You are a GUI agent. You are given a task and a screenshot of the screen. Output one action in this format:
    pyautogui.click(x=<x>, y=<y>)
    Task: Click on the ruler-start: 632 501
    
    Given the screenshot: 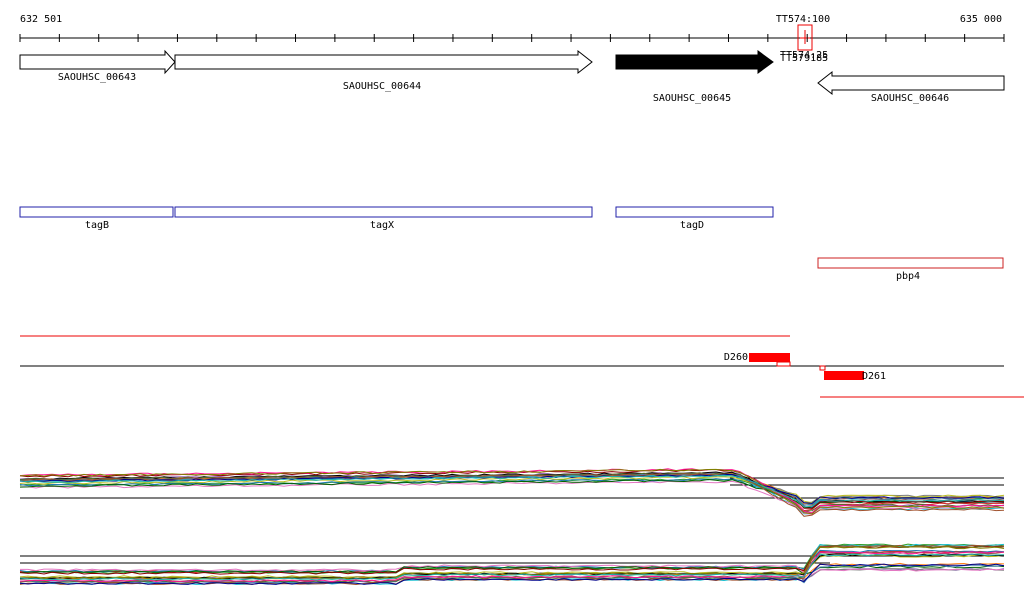 What is the action you would take?
    pyautogui.click(x=41, y=19)
    